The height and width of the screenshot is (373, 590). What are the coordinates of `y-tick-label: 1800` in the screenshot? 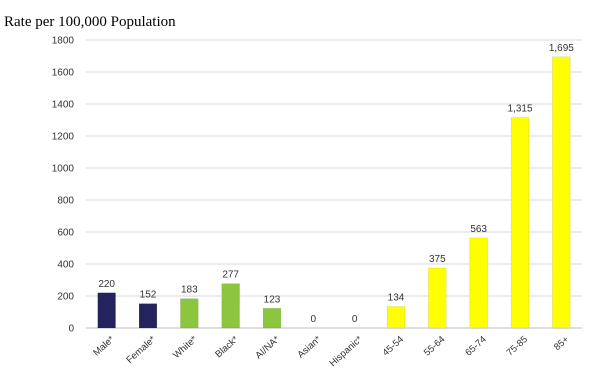 It's located at (63, 41).